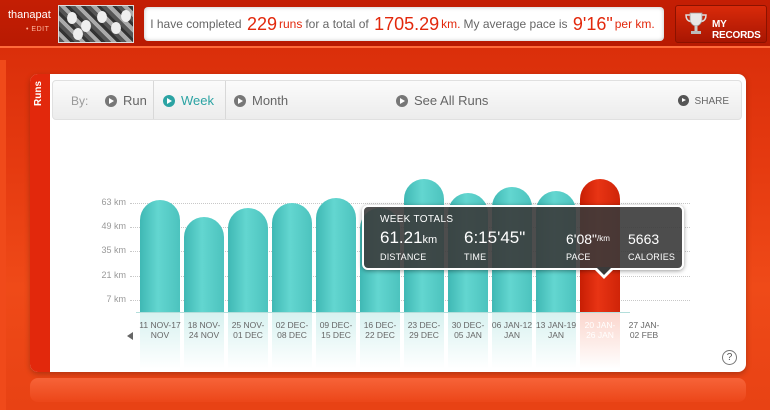  What do you see at coordinates (270, 100) in the screenshot?
I see `view-month-label: Month` at bounding box center [270, 100].